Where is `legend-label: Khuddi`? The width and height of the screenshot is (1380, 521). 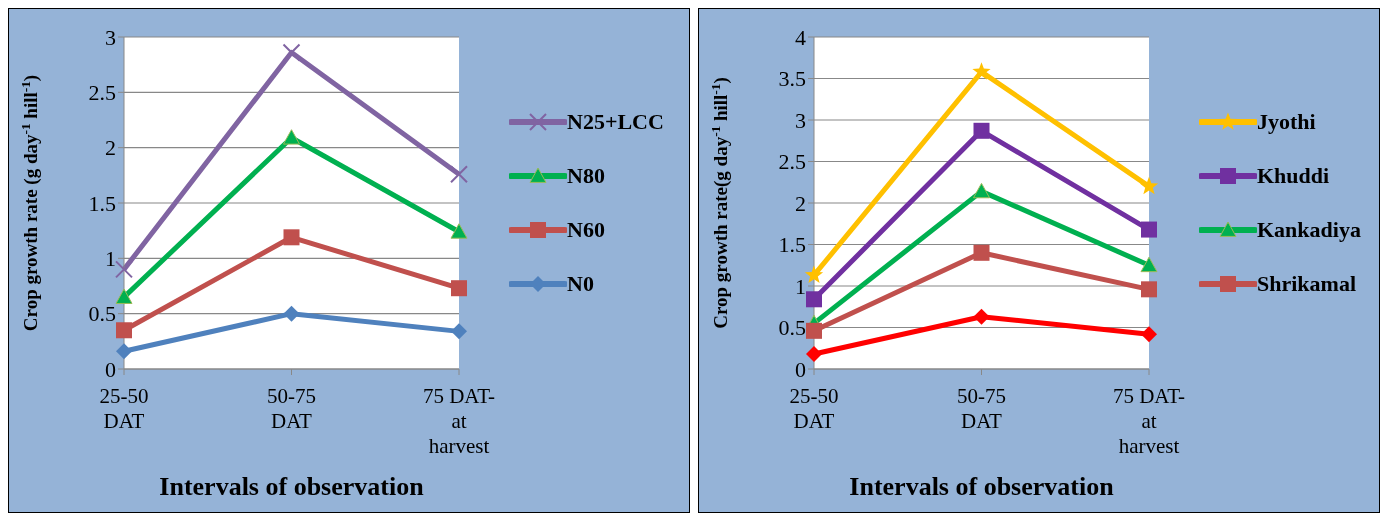 legend-label: Khuddi is located at coordinates (1293, 176).